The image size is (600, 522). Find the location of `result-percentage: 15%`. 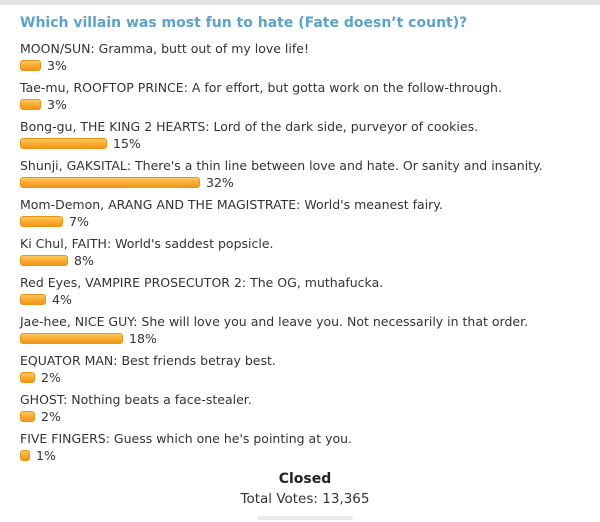

result-percentage: 15% is located at coordinates (127, 143).